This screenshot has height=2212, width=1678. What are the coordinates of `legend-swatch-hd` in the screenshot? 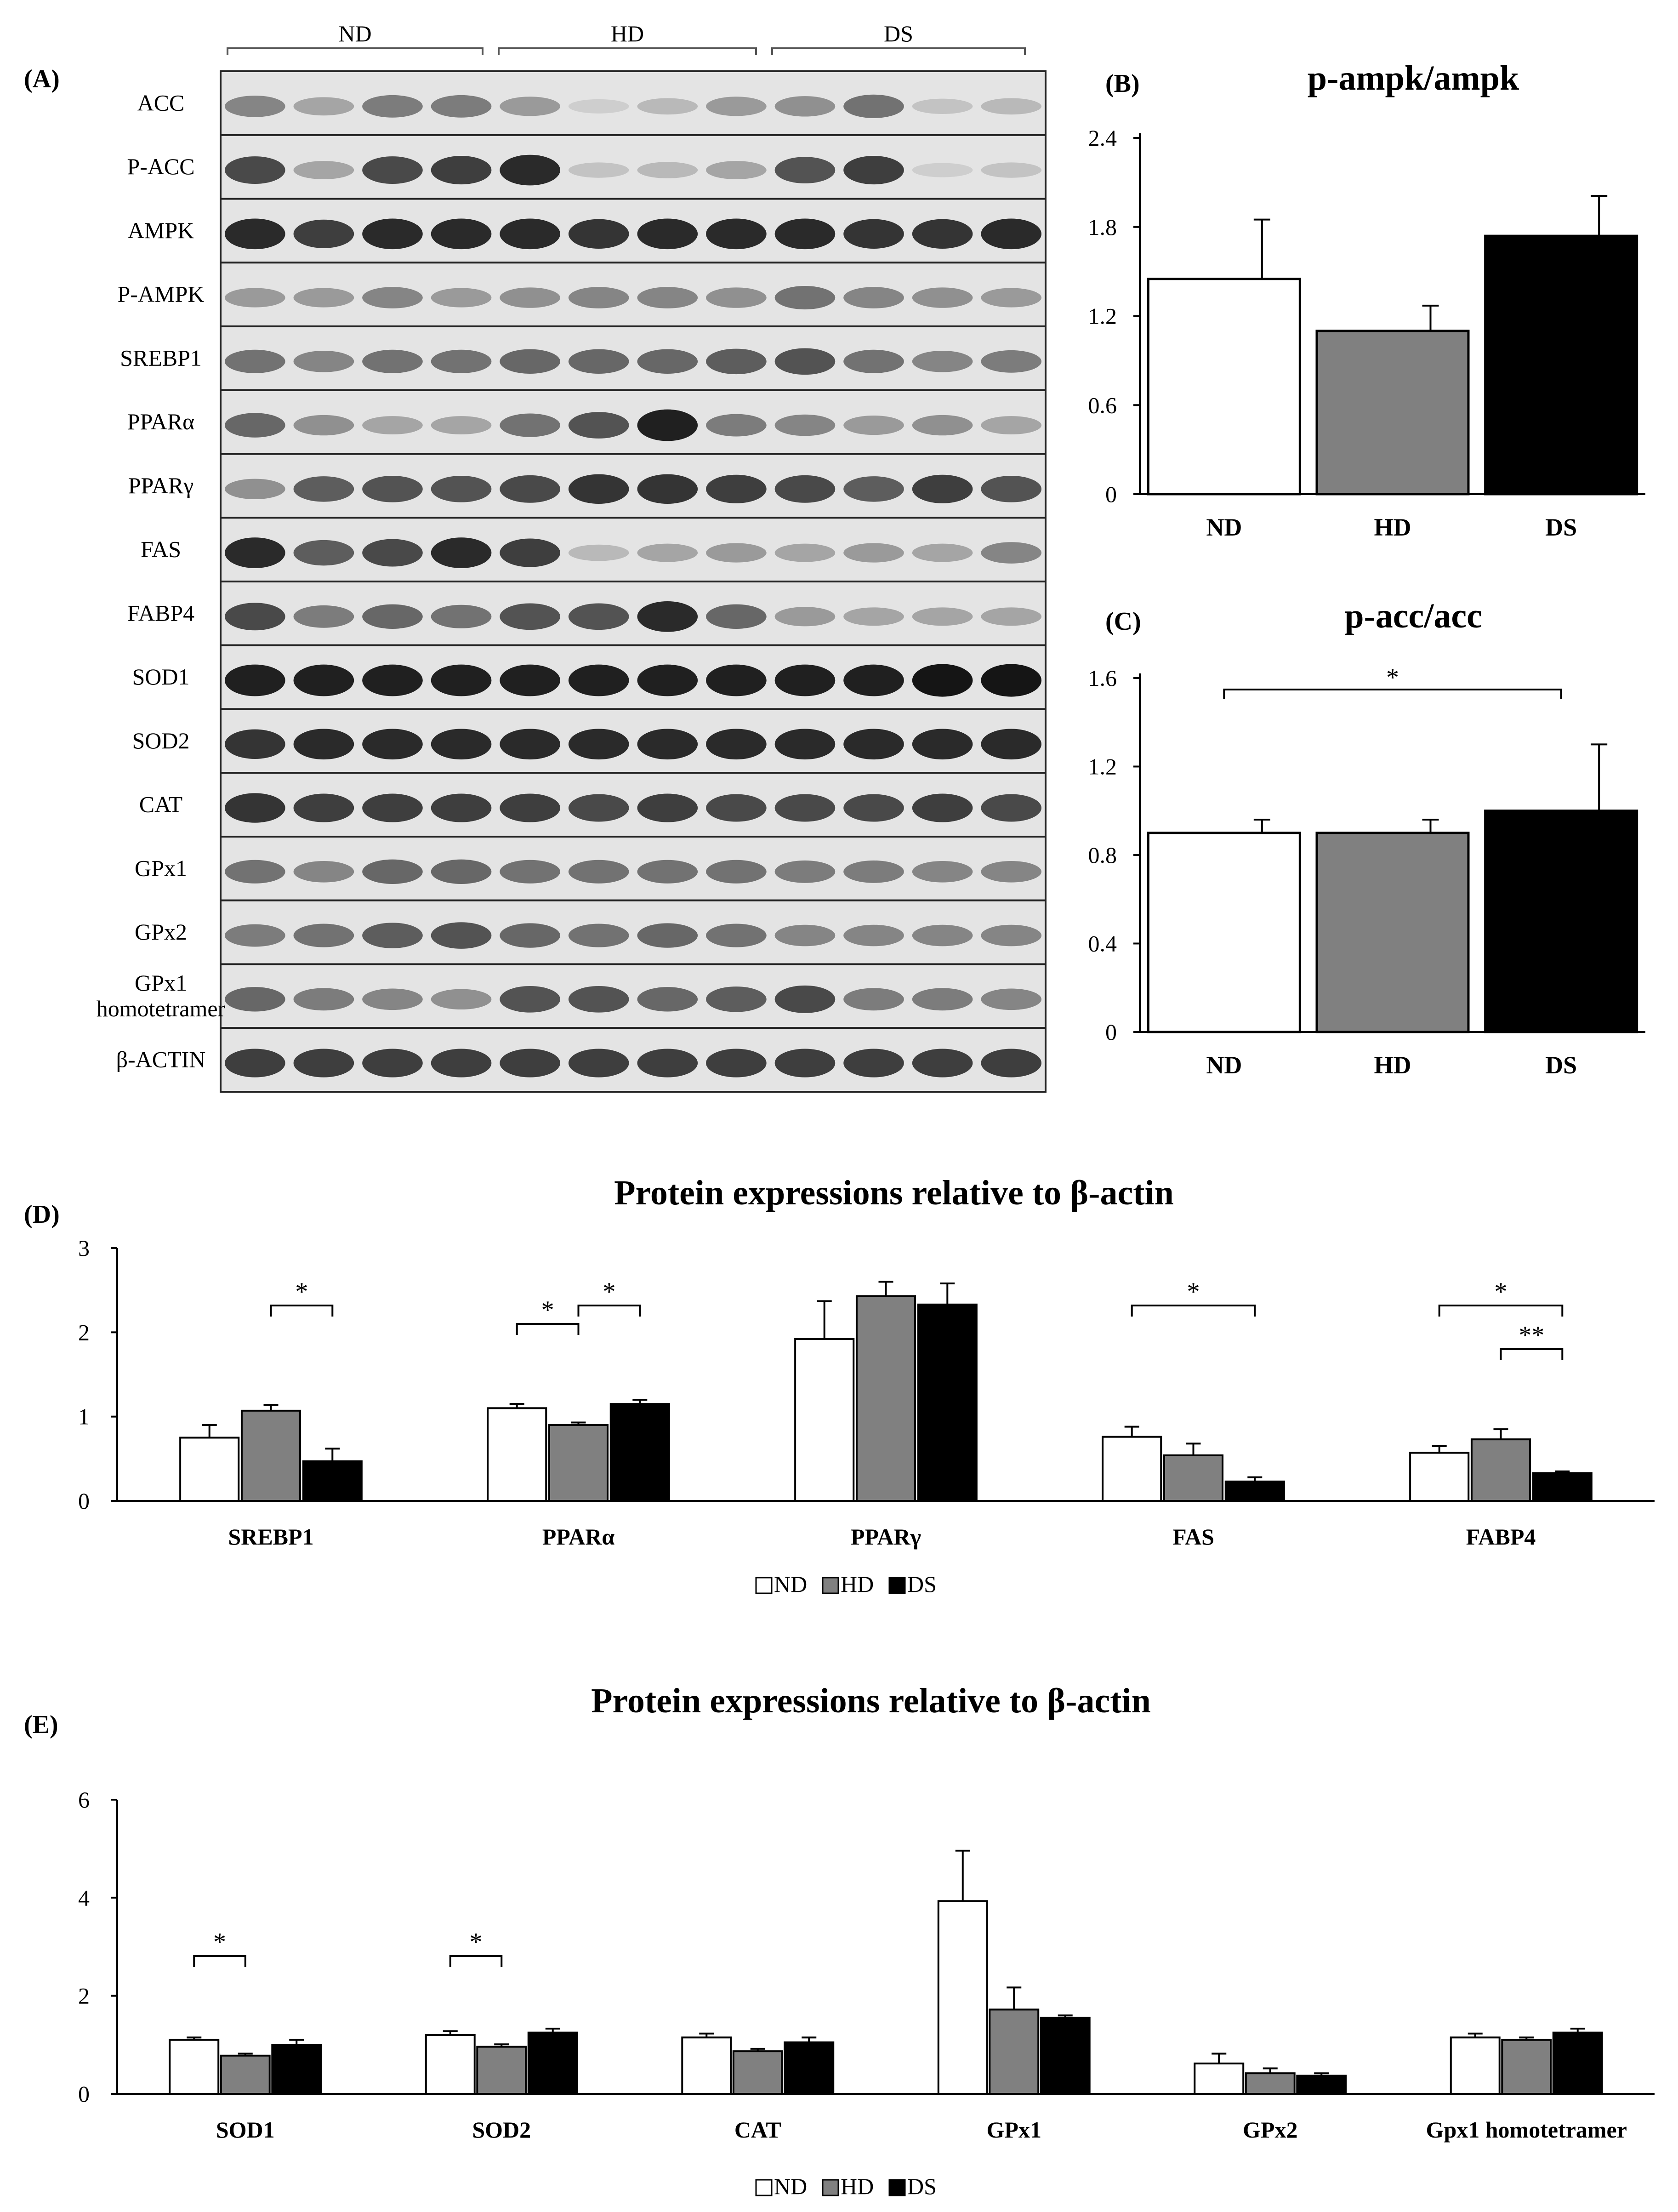 It's located at (830, 1585).